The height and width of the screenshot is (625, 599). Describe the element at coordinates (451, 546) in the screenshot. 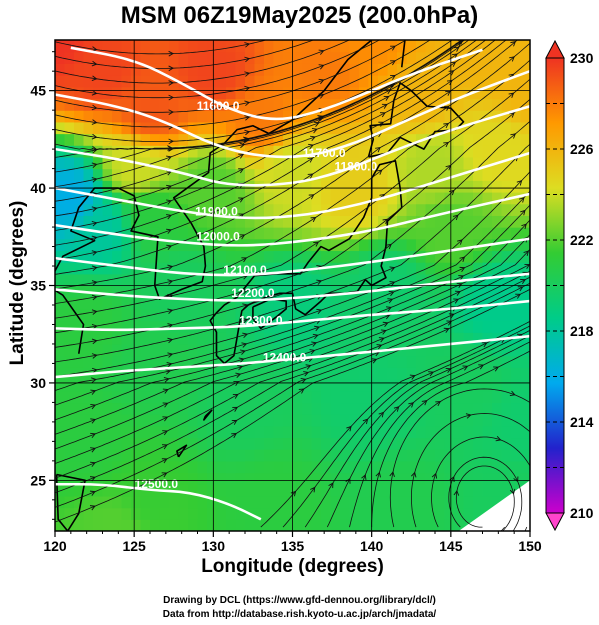

I see `x-tick-label: 145` at that location.